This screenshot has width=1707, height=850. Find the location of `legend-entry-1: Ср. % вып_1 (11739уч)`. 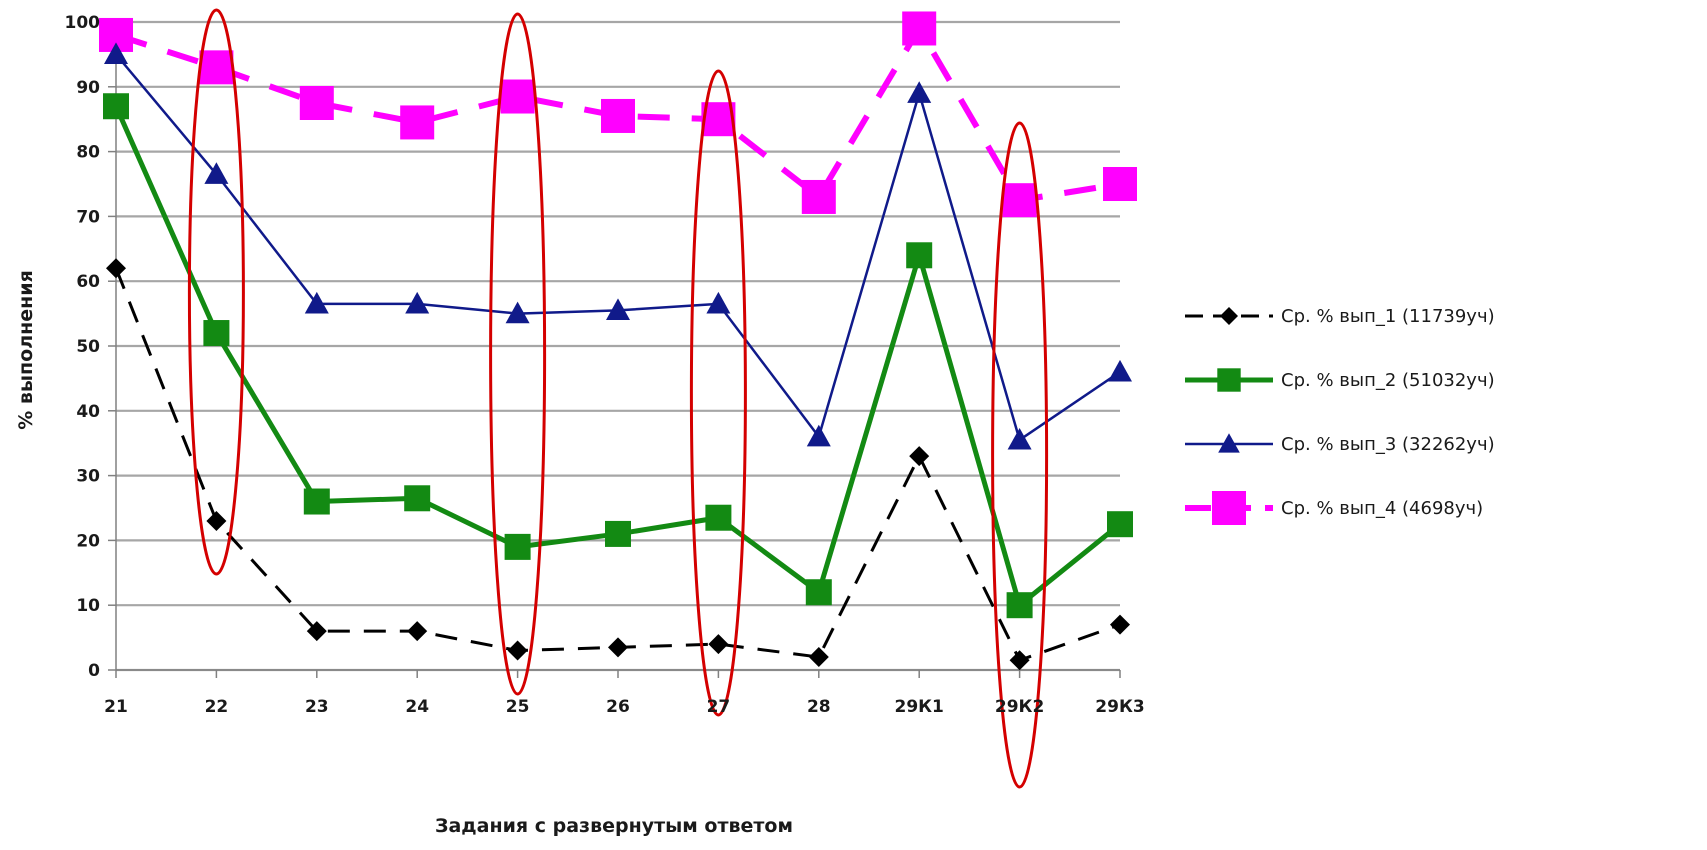

legend-entry-1: Ср. % вып_1 (11739уч) is located at coordinates (1340, 316).